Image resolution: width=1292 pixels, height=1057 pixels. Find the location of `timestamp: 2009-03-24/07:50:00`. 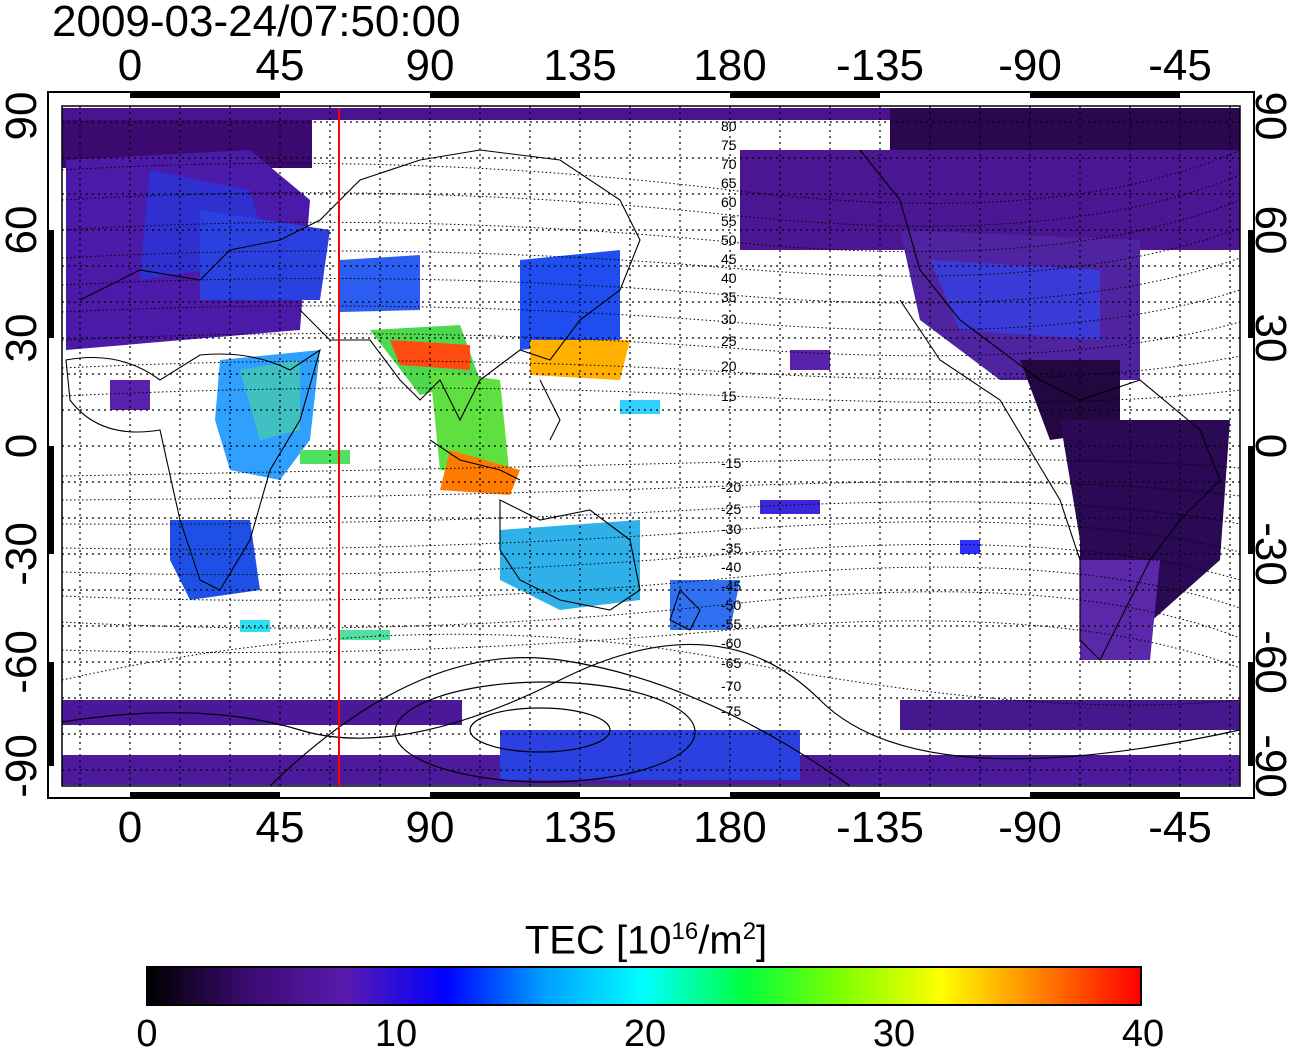

timestamp: 2009-03-24/07:50:00 is located at coordinates (256, 23).